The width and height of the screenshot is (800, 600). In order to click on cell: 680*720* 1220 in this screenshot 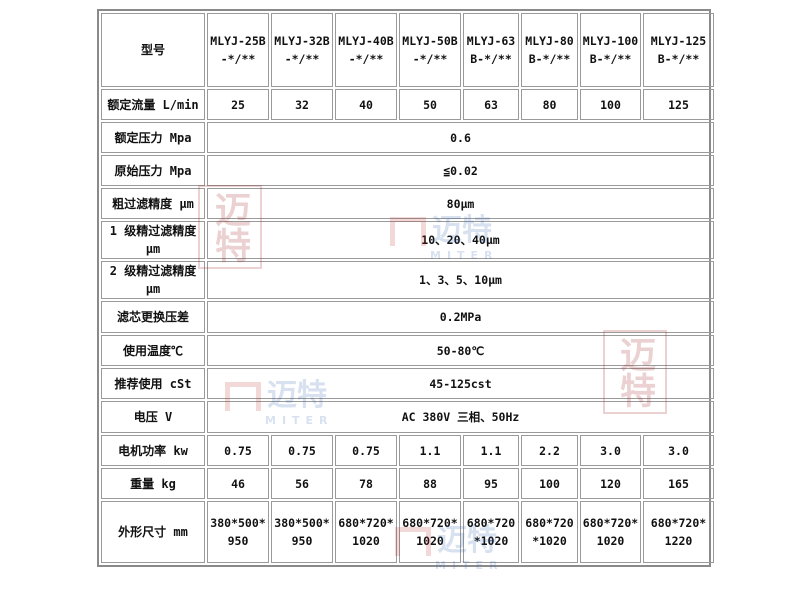, I will do `click(678, 532)`.